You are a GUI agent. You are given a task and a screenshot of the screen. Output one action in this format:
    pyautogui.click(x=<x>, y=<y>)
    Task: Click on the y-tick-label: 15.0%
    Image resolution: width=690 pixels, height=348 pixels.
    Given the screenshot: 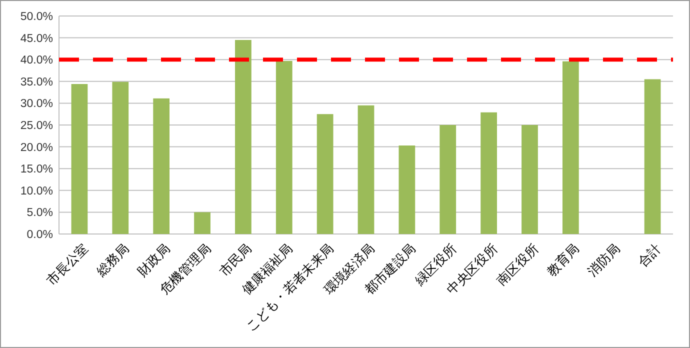 What is the action you would take?
    pyautogui.click(x=36, y=170)
    